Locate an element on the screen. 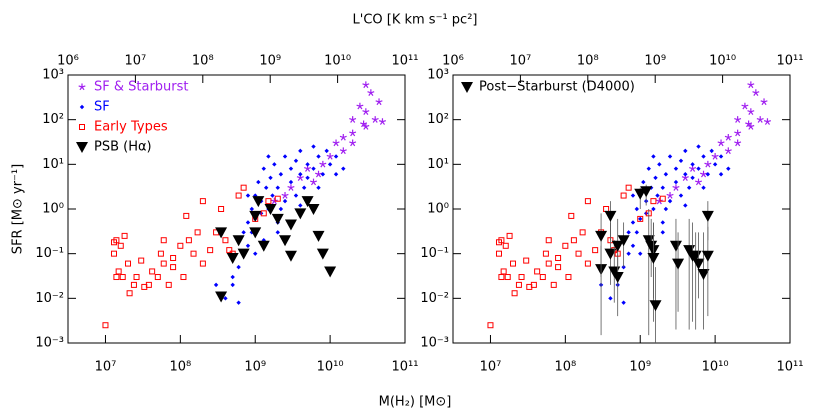 This screenshot has height=419, width=830. x-tick-label: 10¹¹ is located at coordinates (405, 367).